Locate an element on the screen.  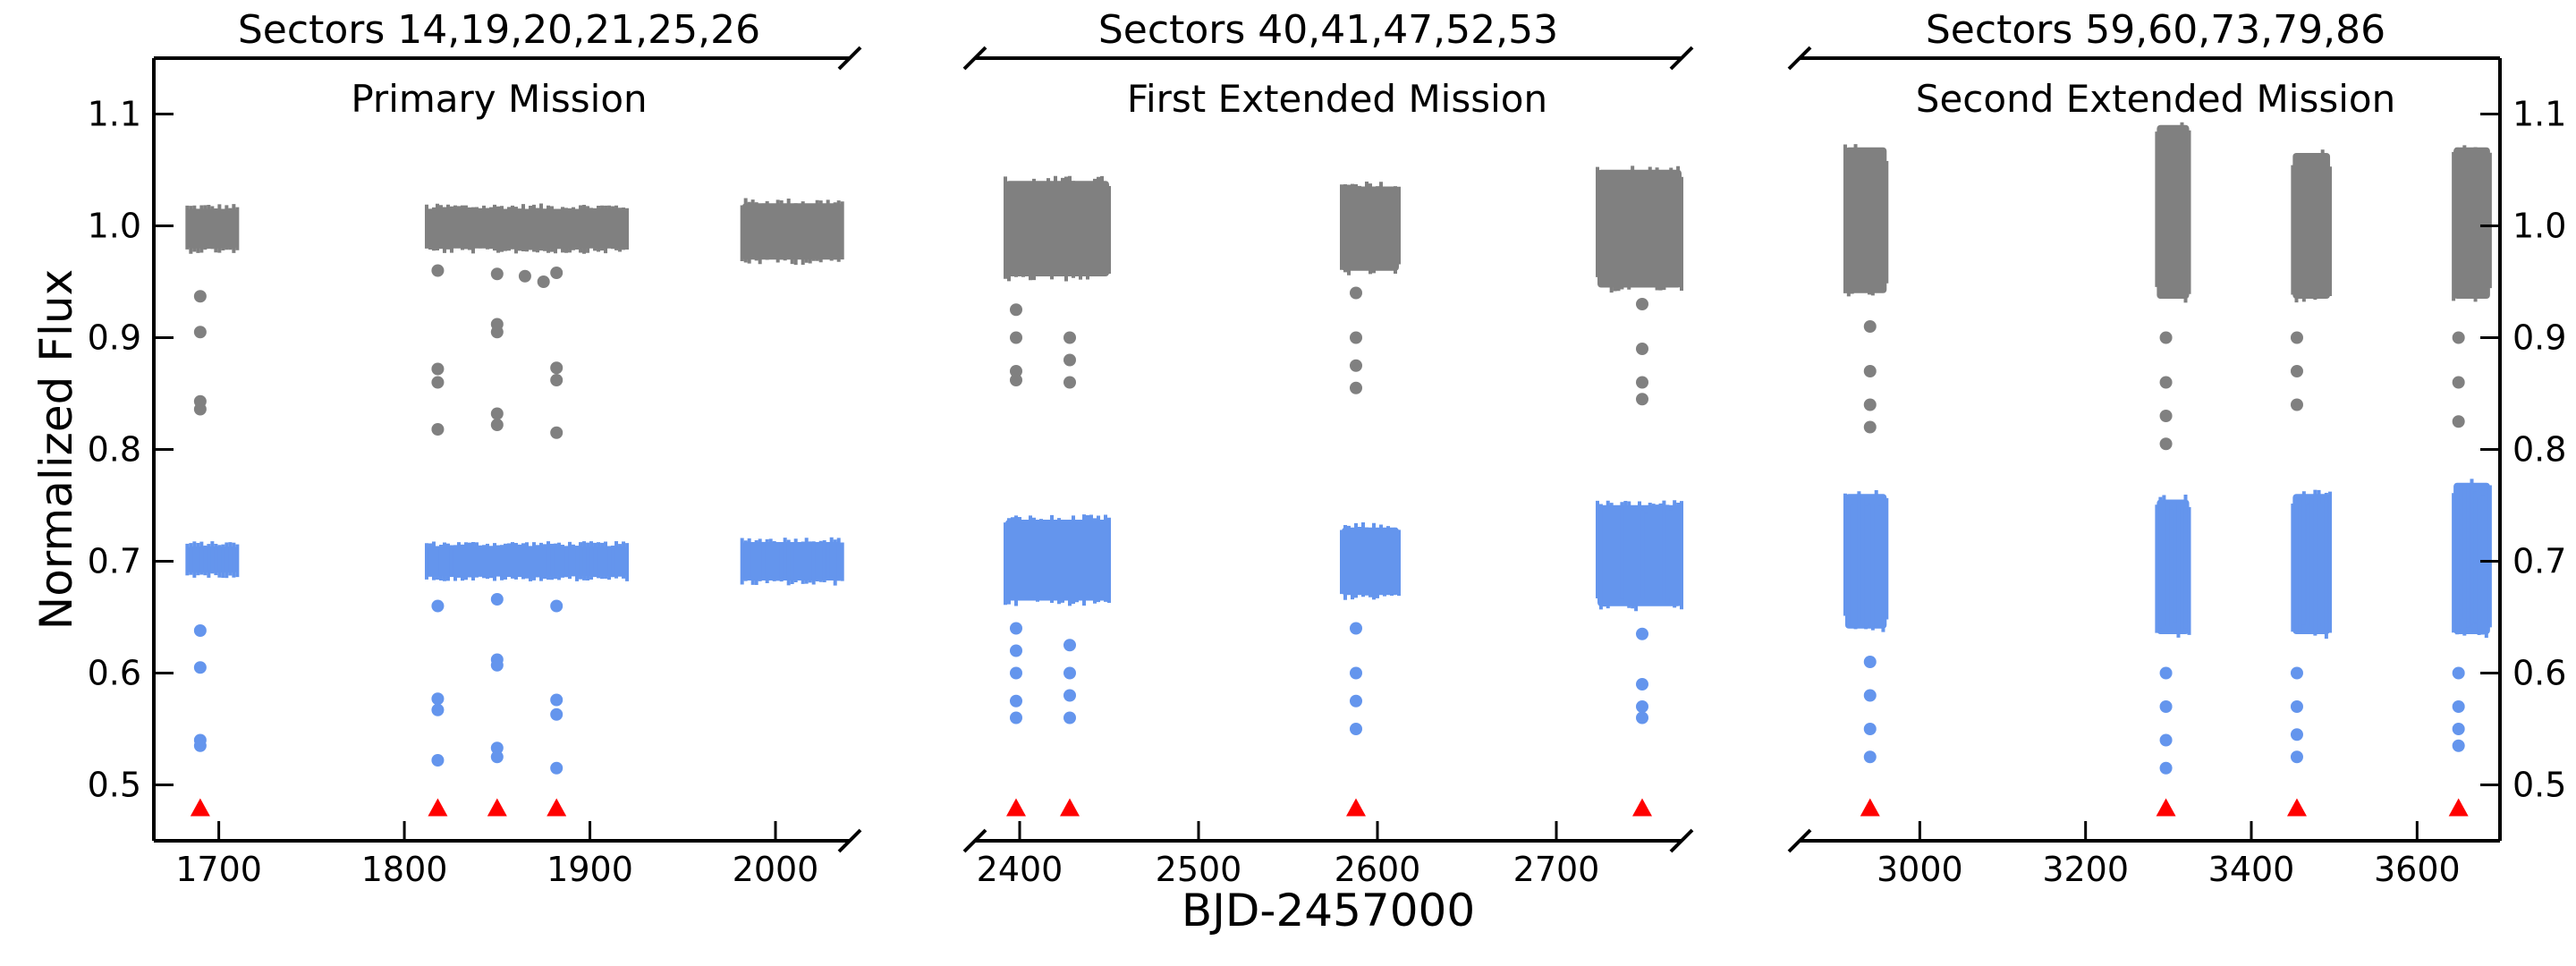
y-tick-label: 0.9 is located at coordinates (114, 338).